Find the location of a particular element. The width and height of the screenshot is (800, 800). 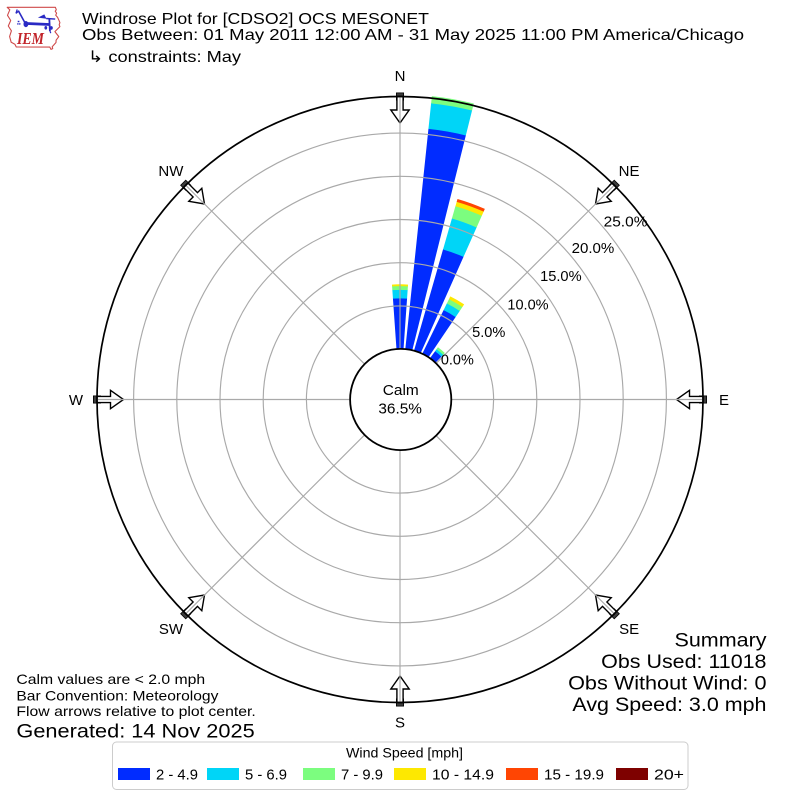

svg-text: 20+ is located at coordinates (669, 775).